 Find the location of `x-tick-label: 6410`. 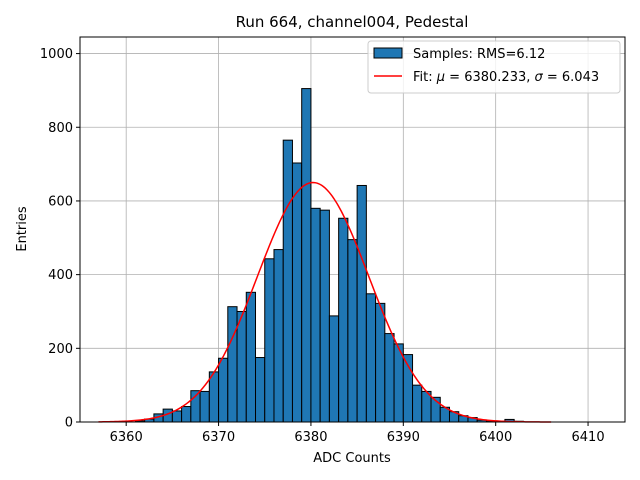

x-tick-label: 6410 is located at coordinates (588, 437).